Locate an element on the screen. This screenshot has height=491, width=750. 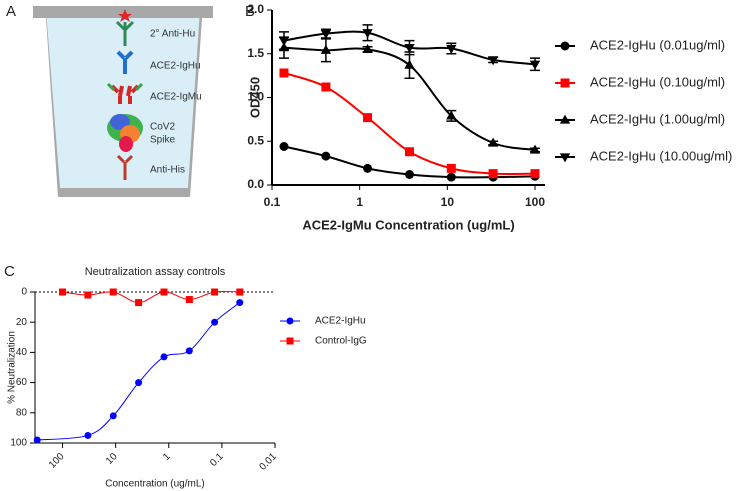
legend-label: ACE2-IgHu (0.01ug/ml) is located at coordinates (657, 44).